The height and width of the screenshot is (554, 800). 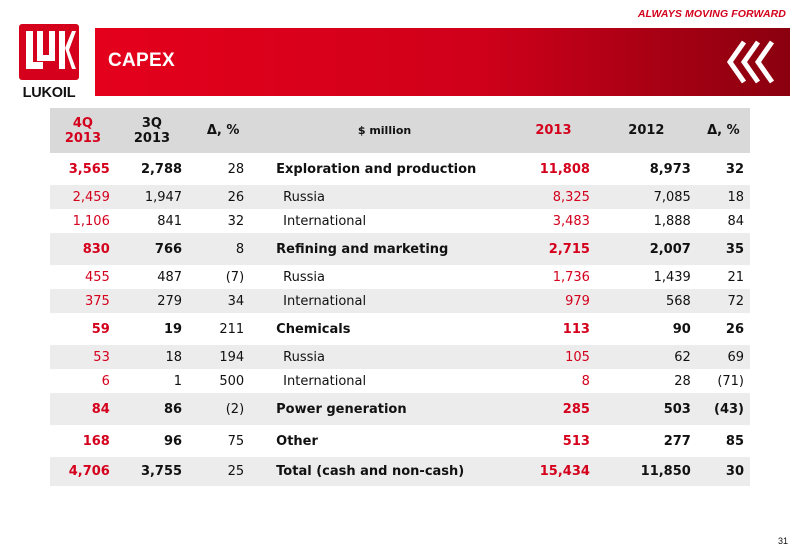 I want to click on cell-delta-year: 85, so click(x=734, y=441).